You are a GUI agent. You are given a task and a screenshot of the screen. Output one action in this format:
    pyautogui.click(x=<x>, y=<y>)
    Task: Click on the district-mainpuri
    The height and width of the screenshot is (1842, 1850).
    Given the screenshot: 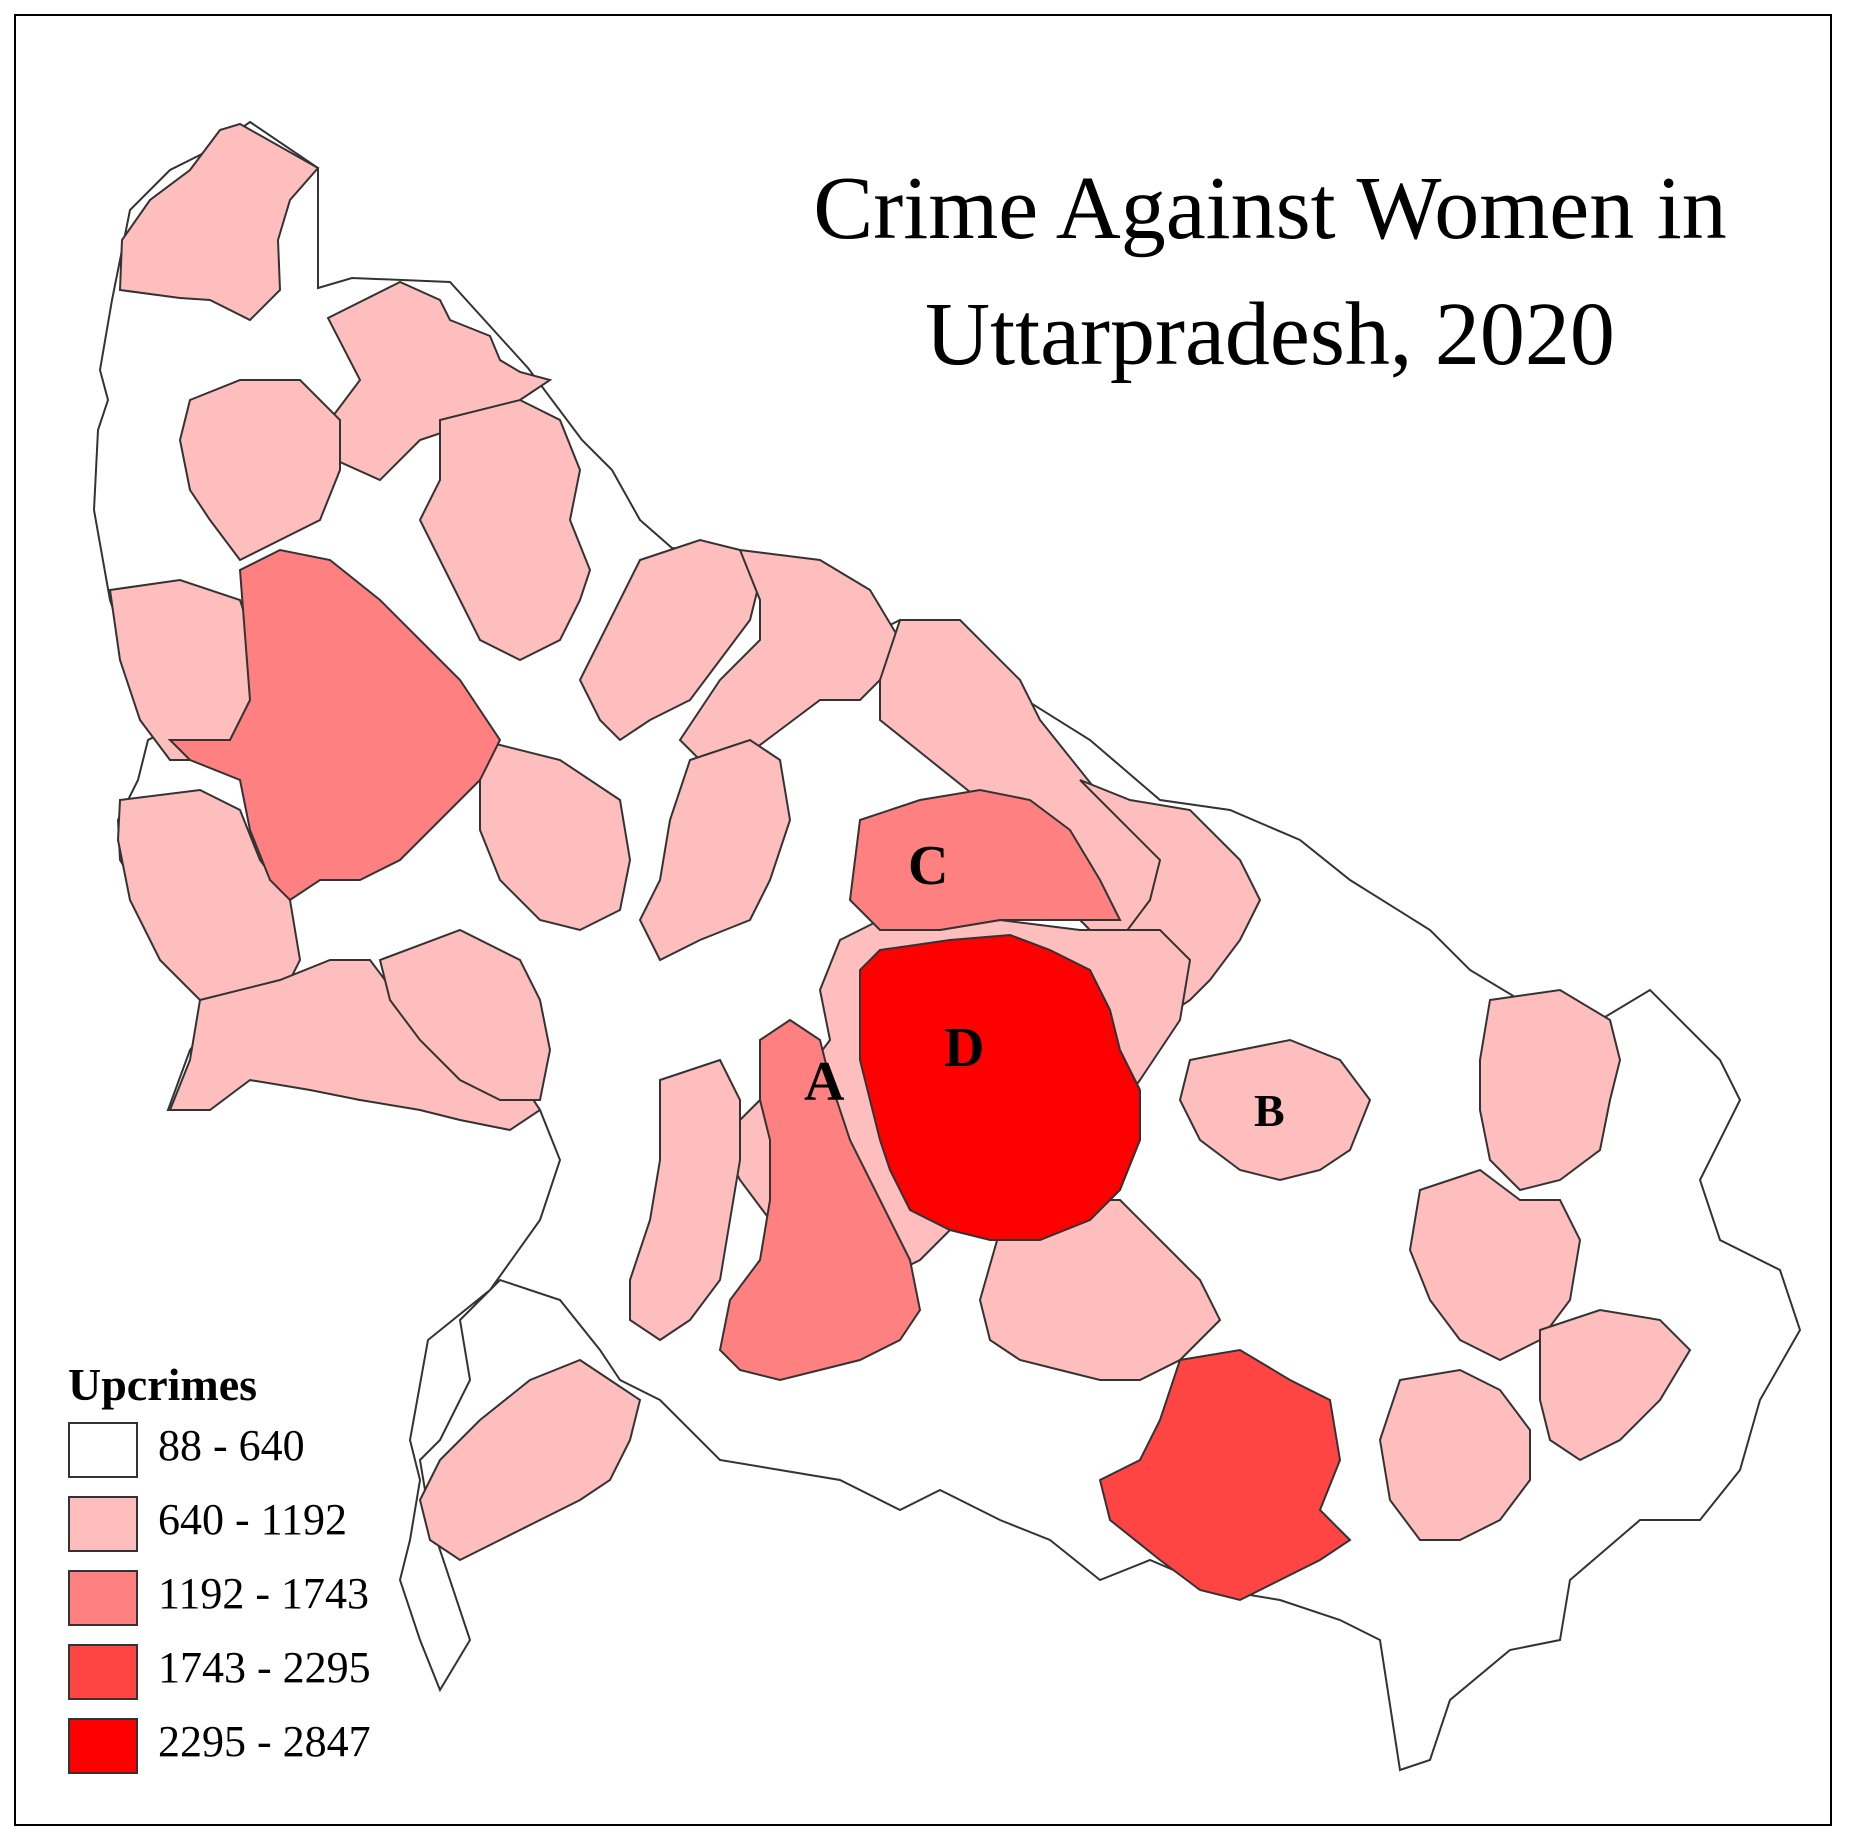 What is the action you would take?
    pyautogui.click(x=465, y=1014)
    